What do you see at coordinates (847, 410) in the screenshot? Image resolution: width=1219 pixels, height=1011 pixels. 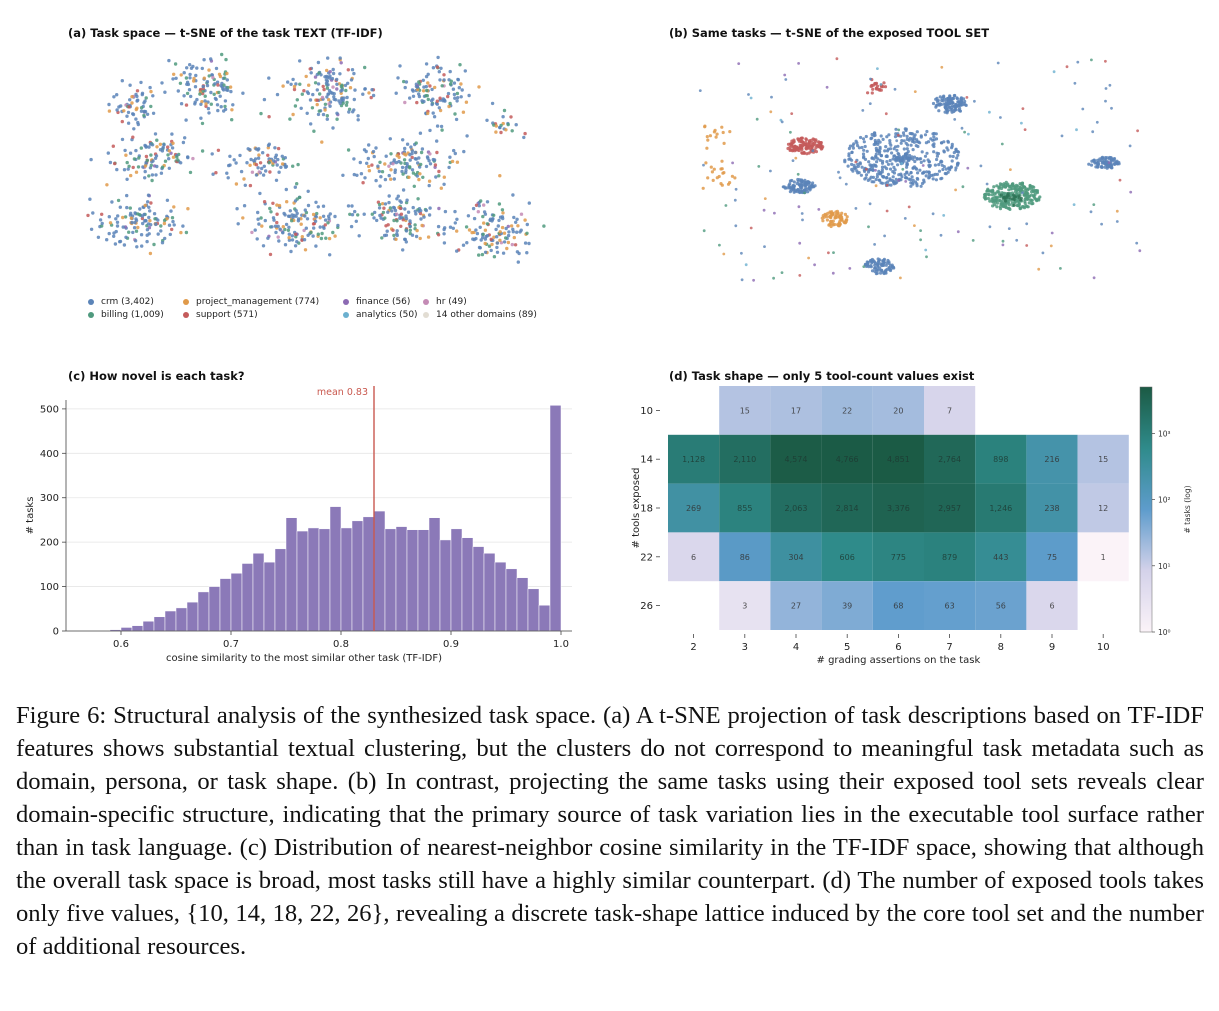 I see `cell-value-label: 22` at bounding box center [847, 410].